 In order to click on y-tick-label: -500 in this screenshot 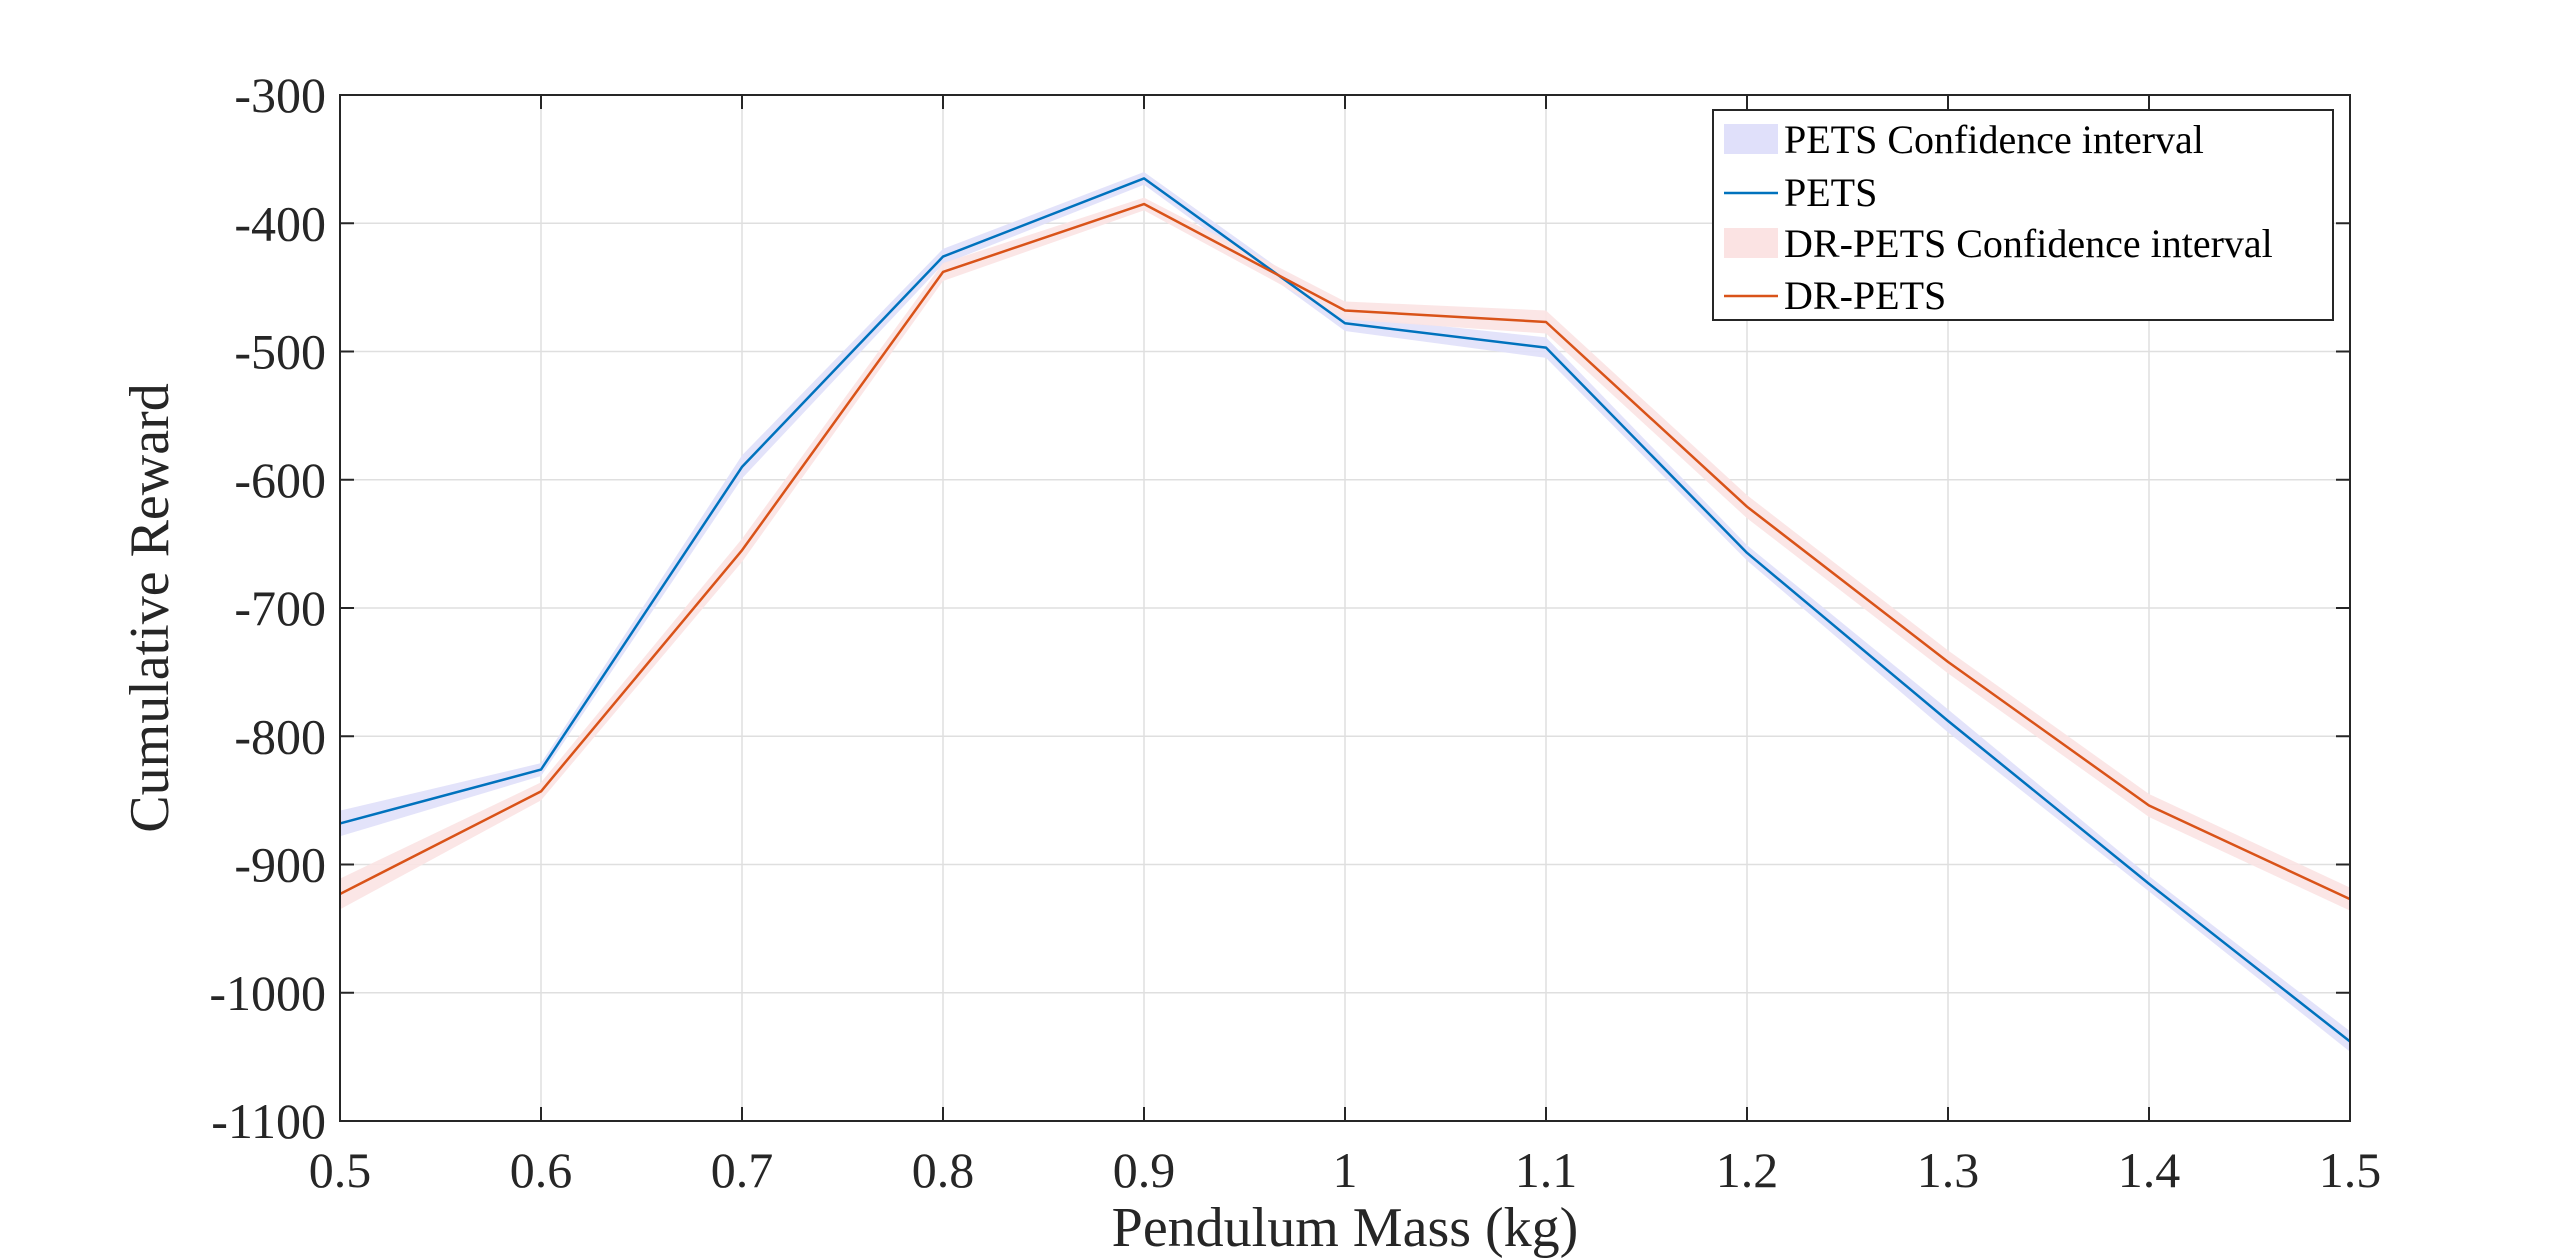, I will do `click(280, 352)`.